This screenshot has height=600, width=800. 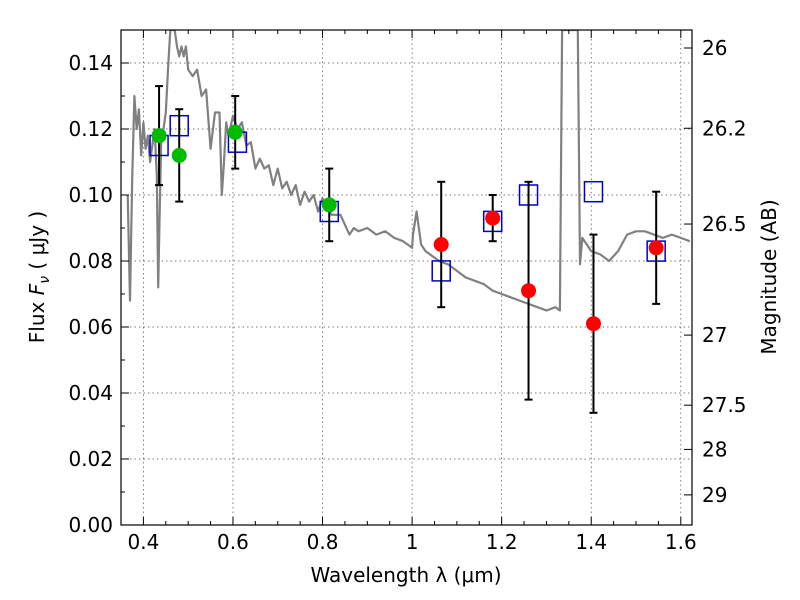 What do you see at coordinates (405, 575) in the screenshot?
I see `x-axis-label: Wavelength λ (μm)` at bounding box center [405, 575].